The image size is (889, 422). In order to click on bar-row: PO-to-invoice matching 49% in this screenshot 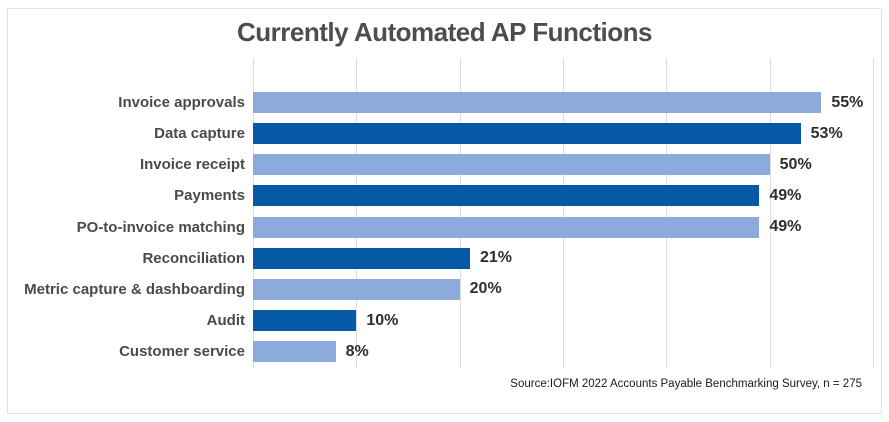, I will do `click(444, 227)`.